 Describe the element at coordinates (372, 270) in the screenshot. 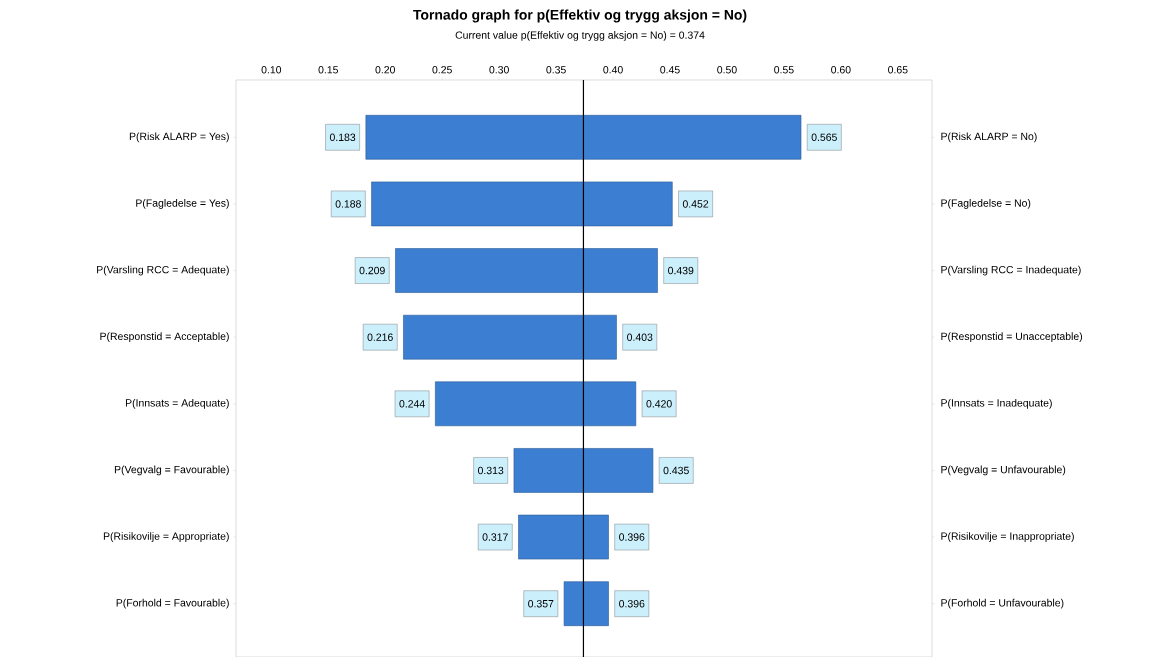

I see `annotation: 0.209` at that location.